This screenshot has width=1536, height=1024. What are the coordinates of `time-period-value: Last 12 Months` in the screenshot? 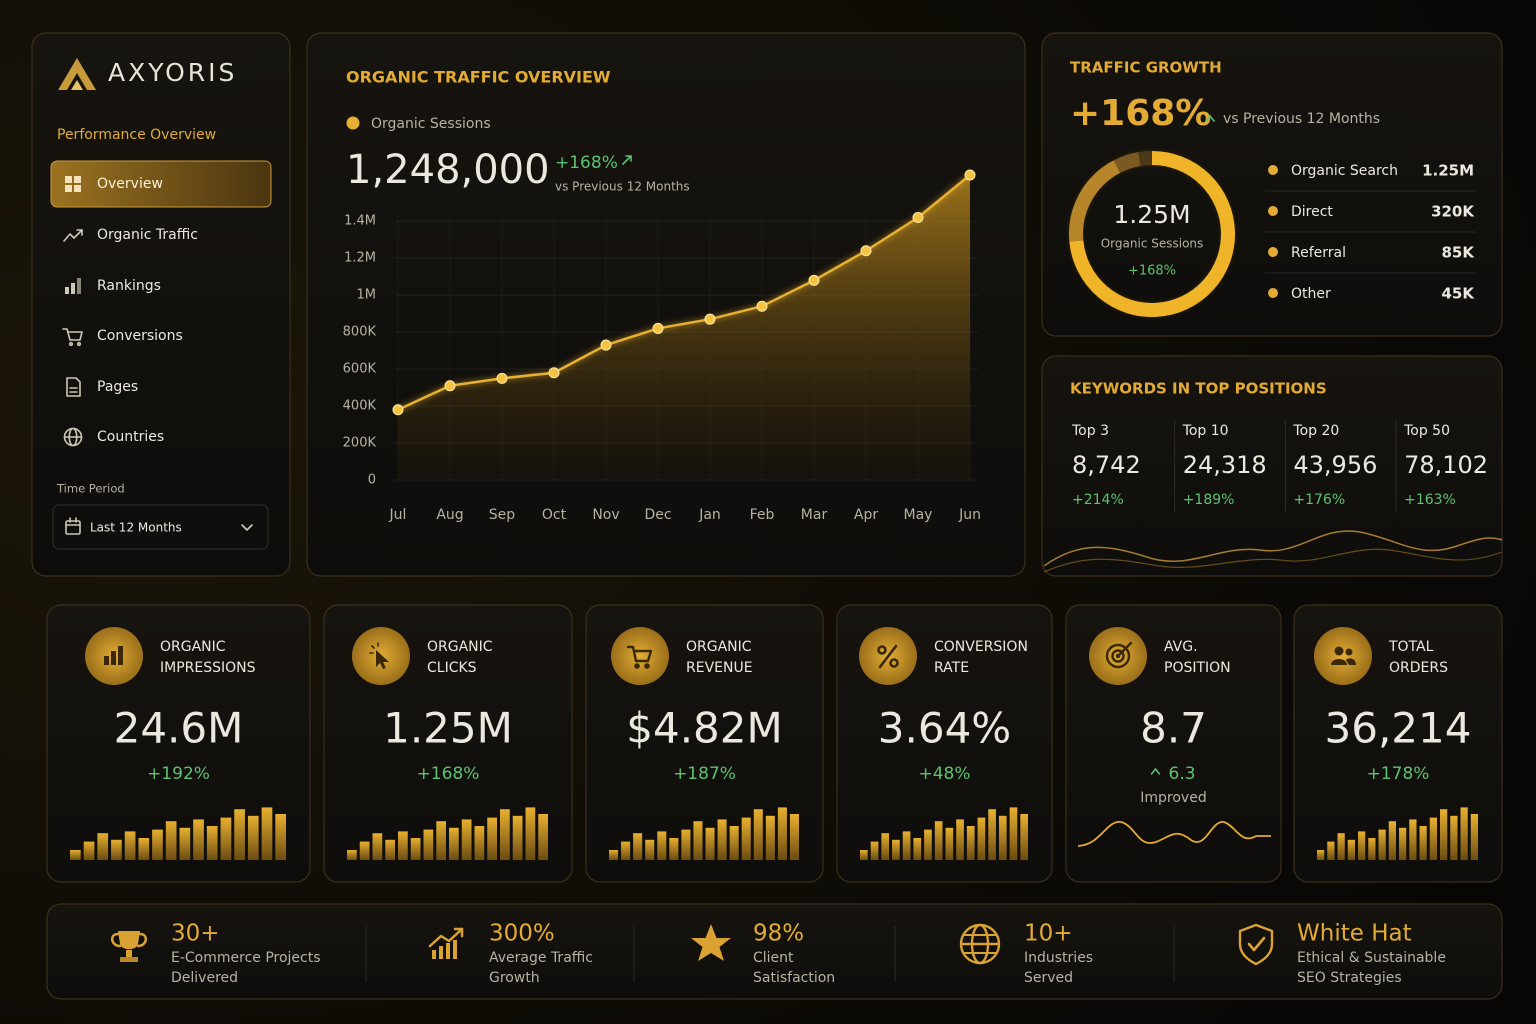 It's located at (136, 528).